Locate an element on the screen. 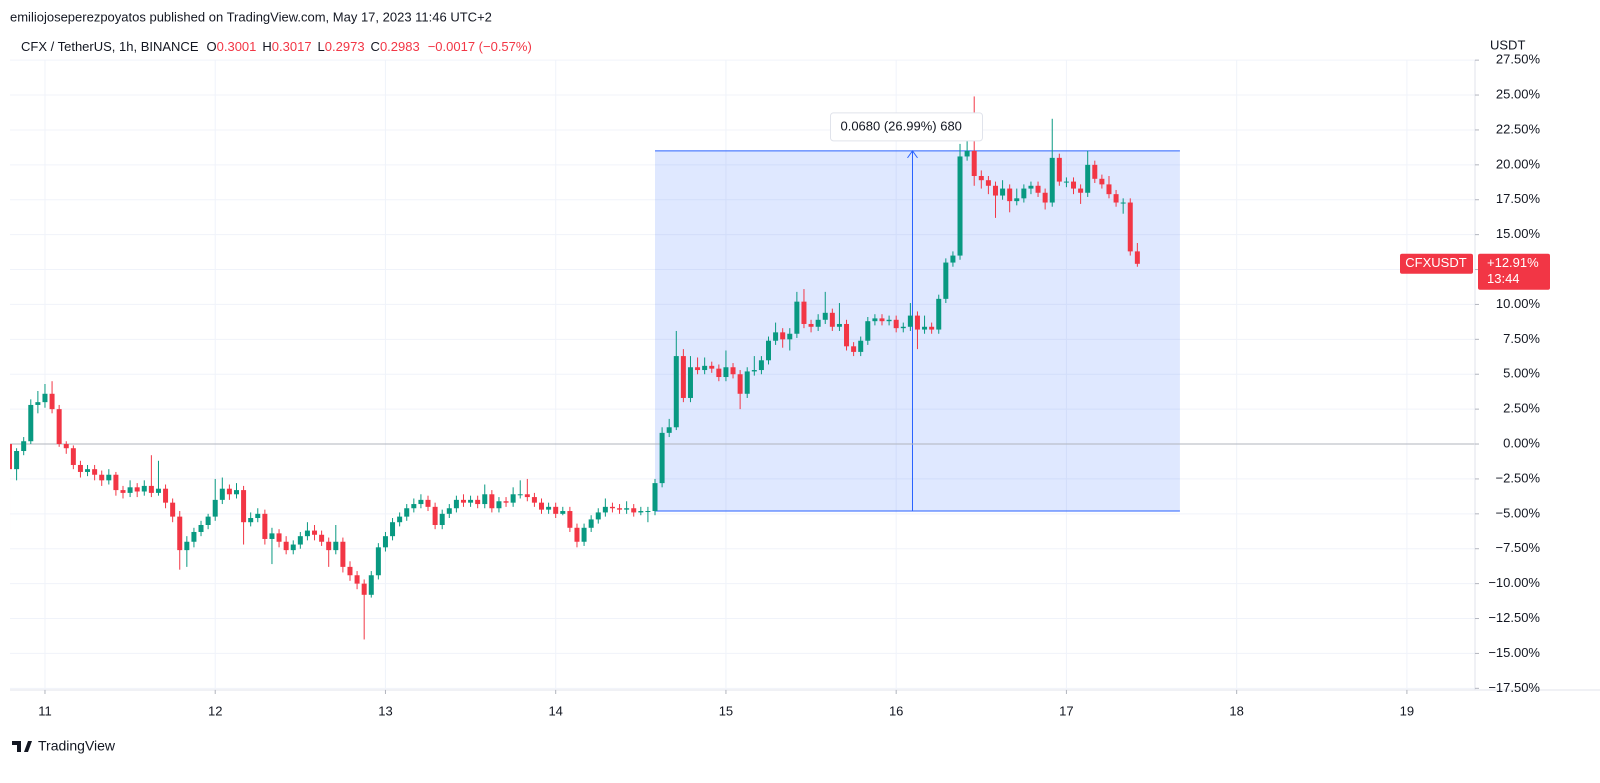  range-arrow-head is located at coordinates (912, 154).